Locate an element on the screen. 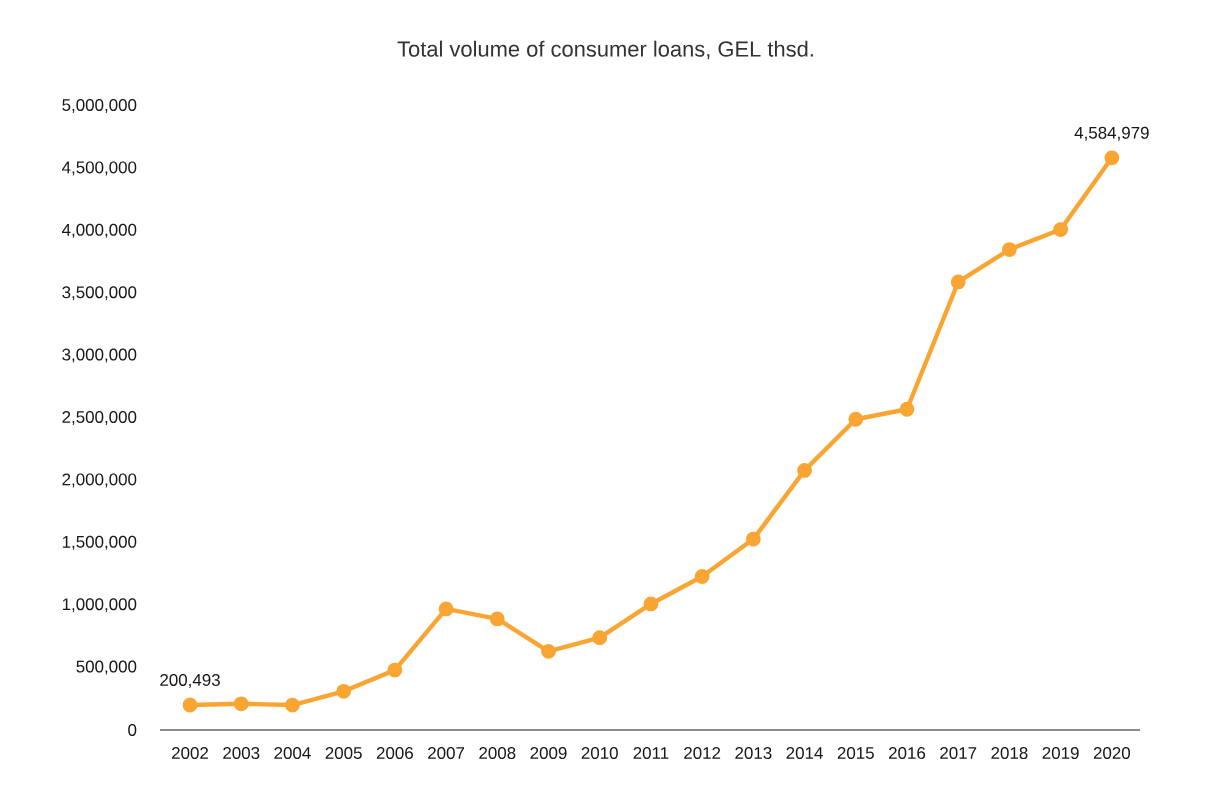 This screenshot has height=793, width=1212. y-tick-label: 1,000,000 is located at coordinates (99, 605).